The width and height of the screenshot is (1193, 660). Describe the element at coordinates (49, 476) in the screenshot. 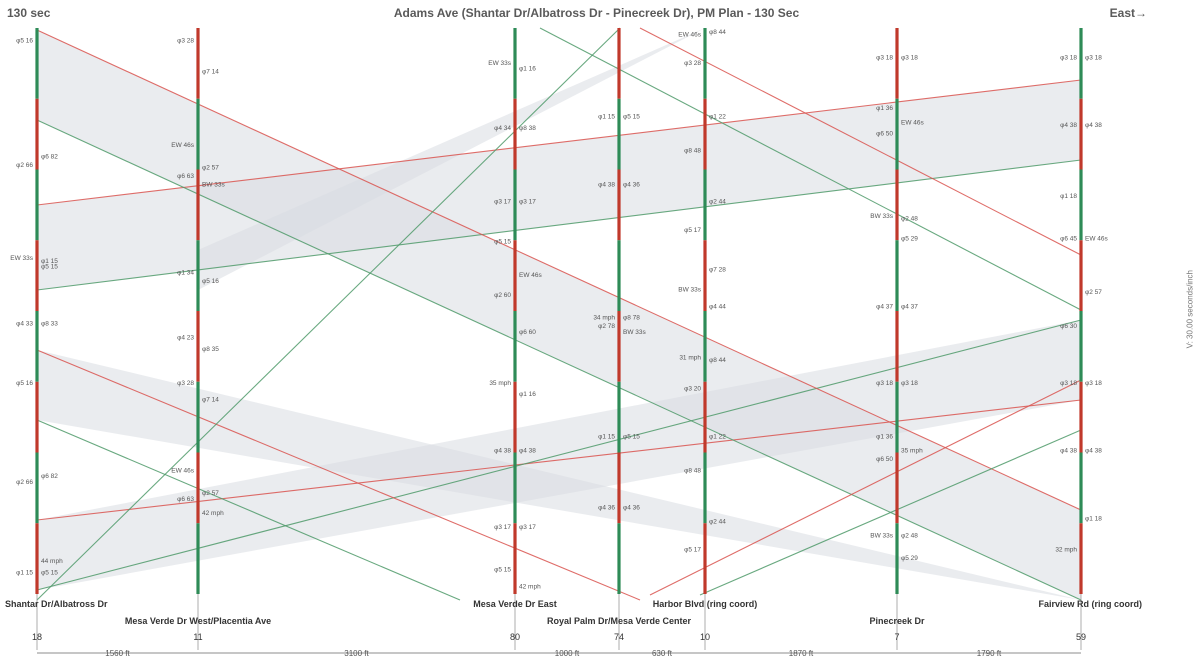

I see `phase-label: φ6 82` at that location.